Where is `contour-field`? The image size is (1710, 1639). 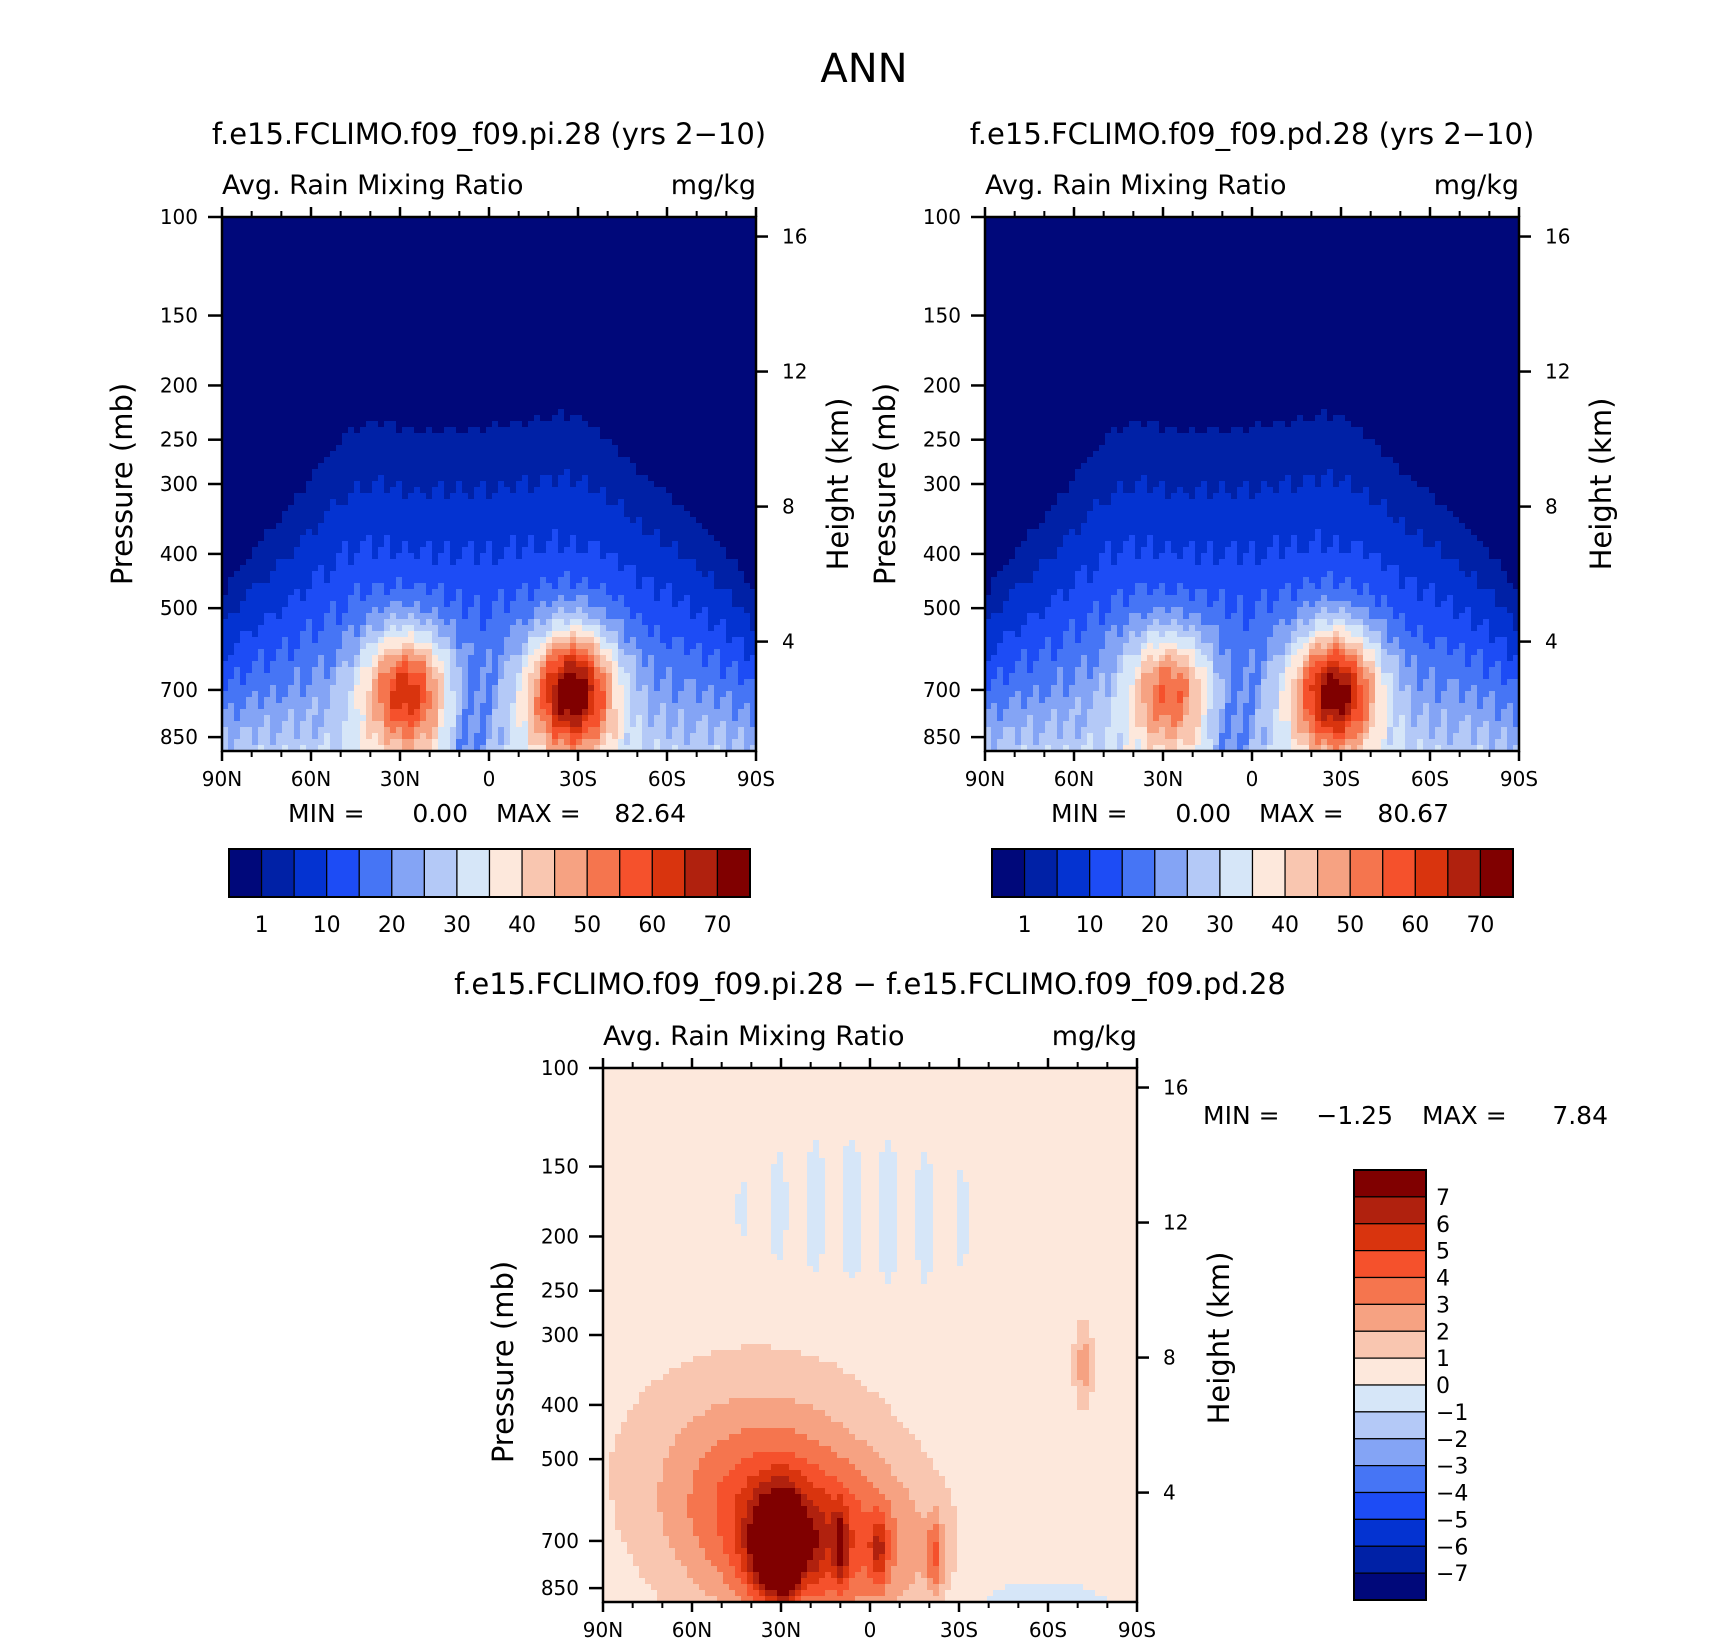
contour-field is located at coordinates (489, 484).